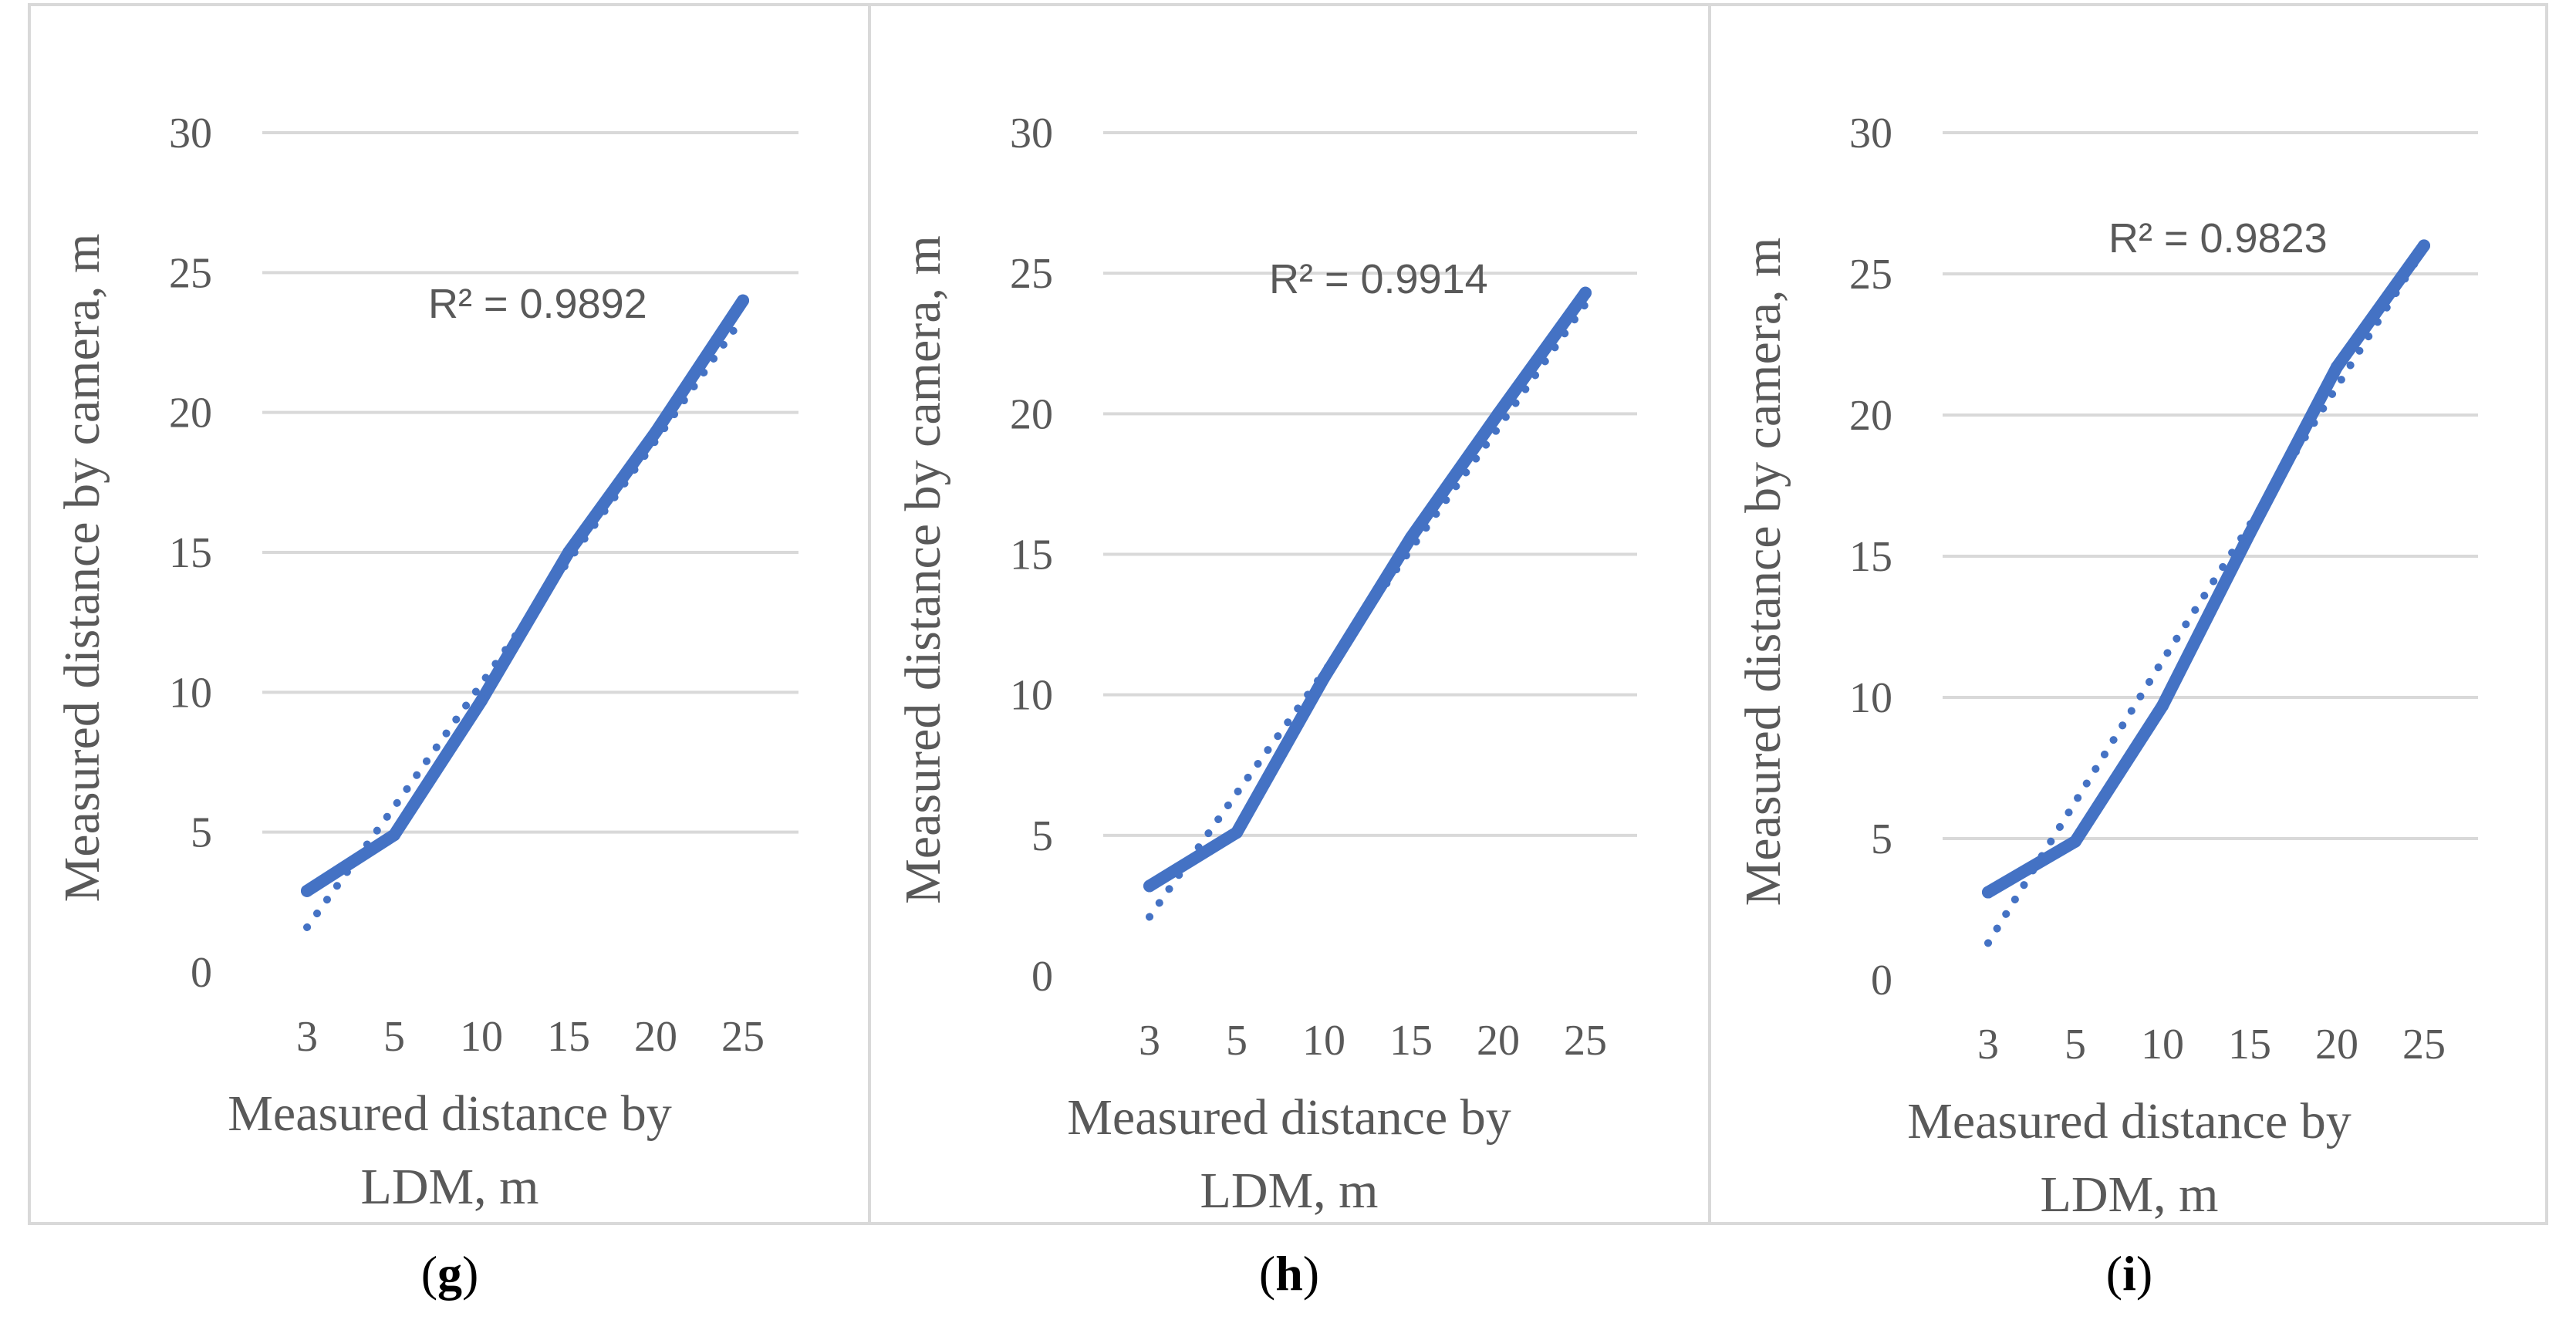  I want to click on panel-label-letter: i, so click(2129, 1273).